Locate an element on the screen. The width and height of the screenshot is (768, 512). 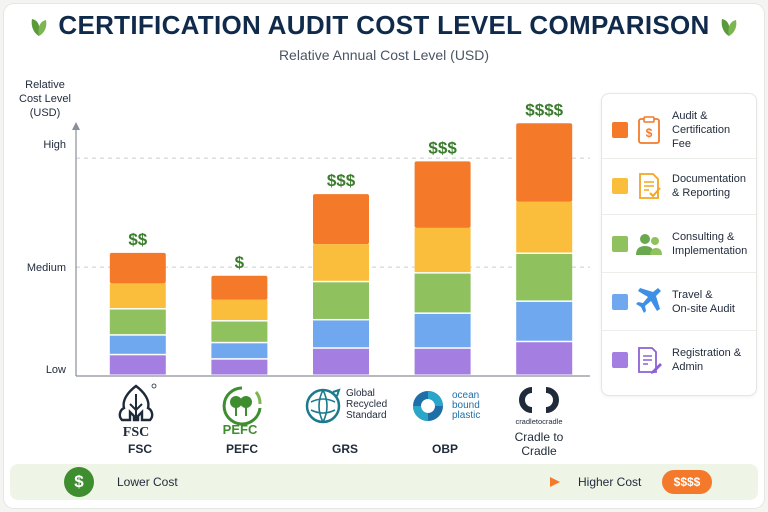
legend-label-line: Audit & is located at coordinates (690, 116).